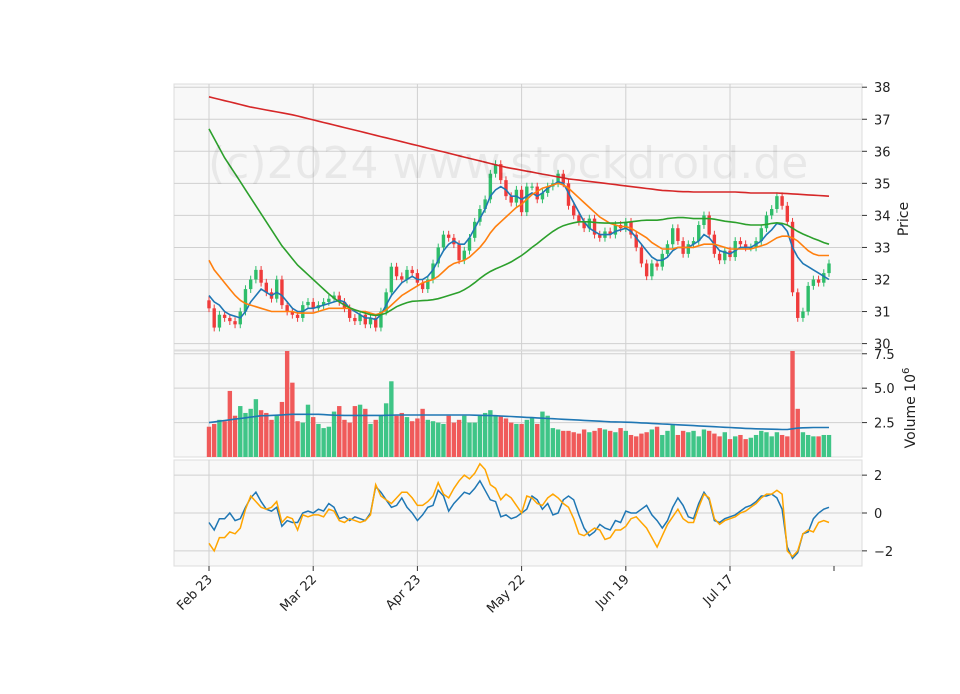 This screenshot has height=694, width=960. What do you see at coordinates (504, 591) in the screenshot?
I see `x-axis: Feb 23 Mar 22 Apr 23 May 22 Jun 19 Jul 17` at bounding box center [504, 591].